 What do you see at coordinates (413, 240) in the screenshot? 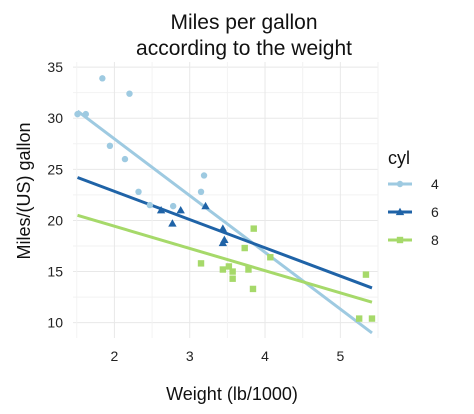
I see `legend-item-8: 8` at bounding box center [413, 240].